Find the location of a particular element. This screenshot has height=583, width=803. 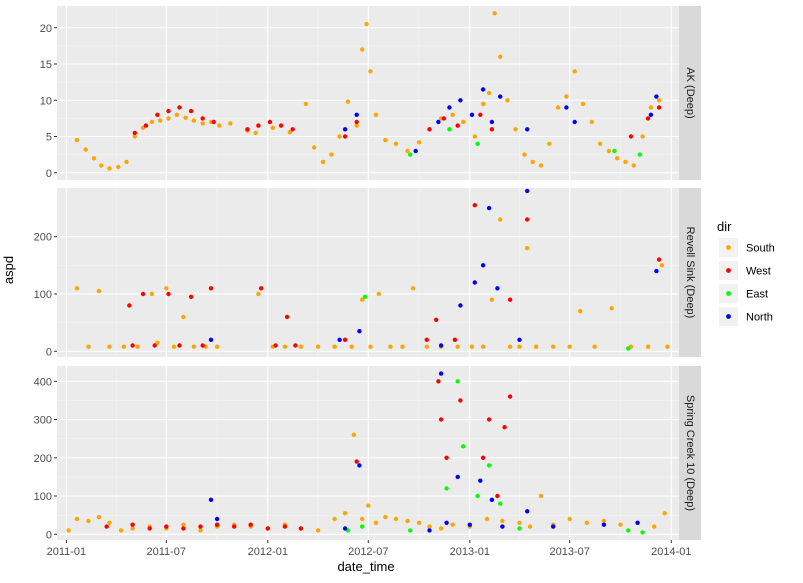

legend-label: West is located at coordinates (758, 272).